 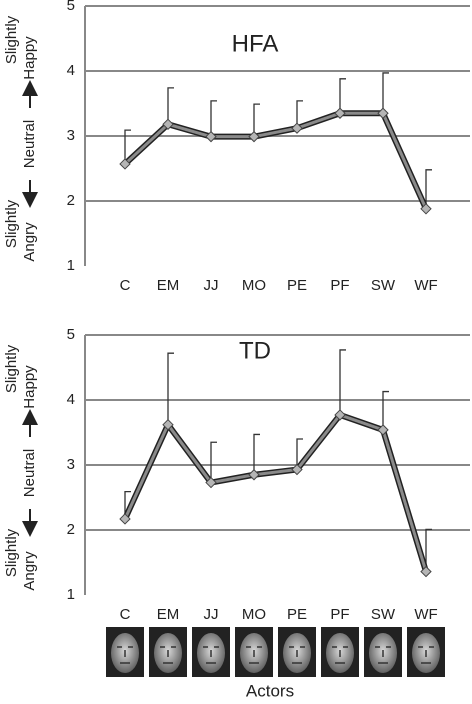 What do you see at coordinates (255, 43) in the screenshot?
I see `chart-title: HFA` at bounding box center [255, 43].